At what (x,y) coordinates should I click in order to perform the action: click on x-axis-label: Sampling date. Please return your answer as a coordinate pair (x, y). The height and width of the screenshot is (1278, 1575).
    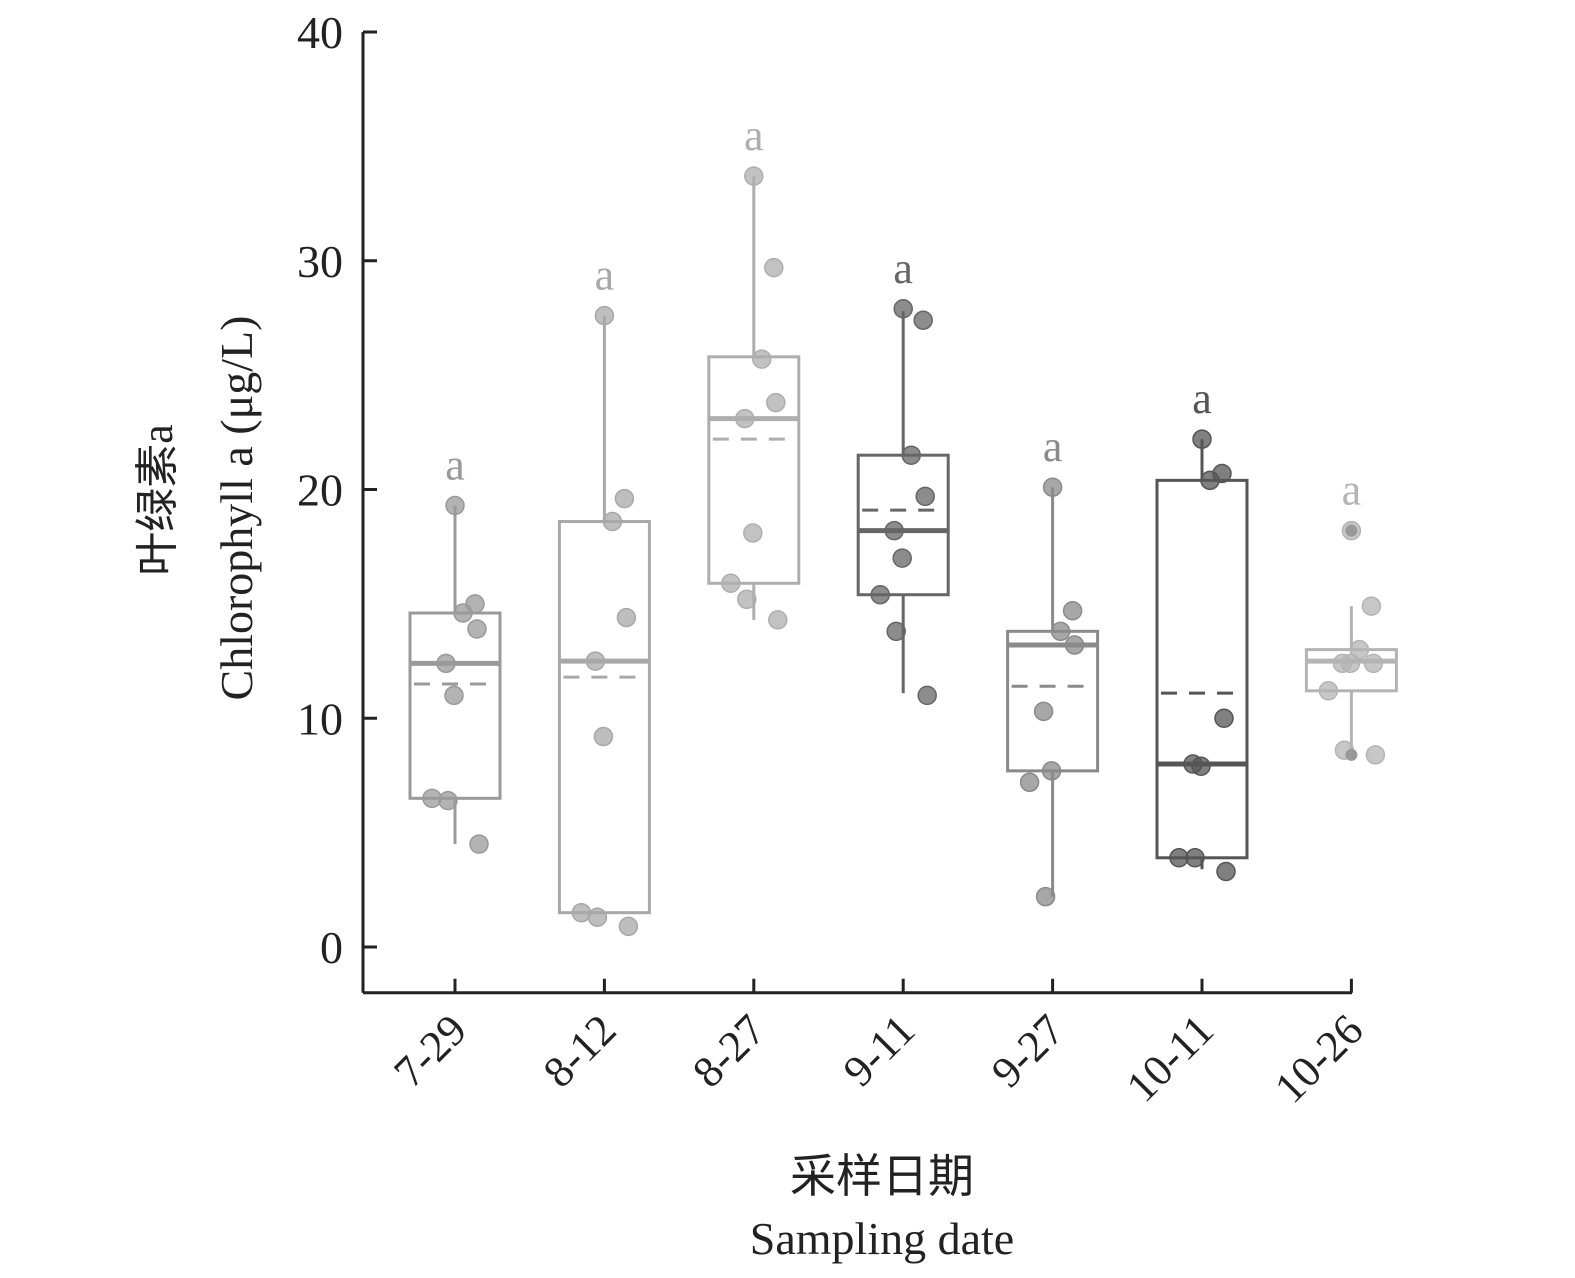
    Looking at the image, I should click on (882, 1238).